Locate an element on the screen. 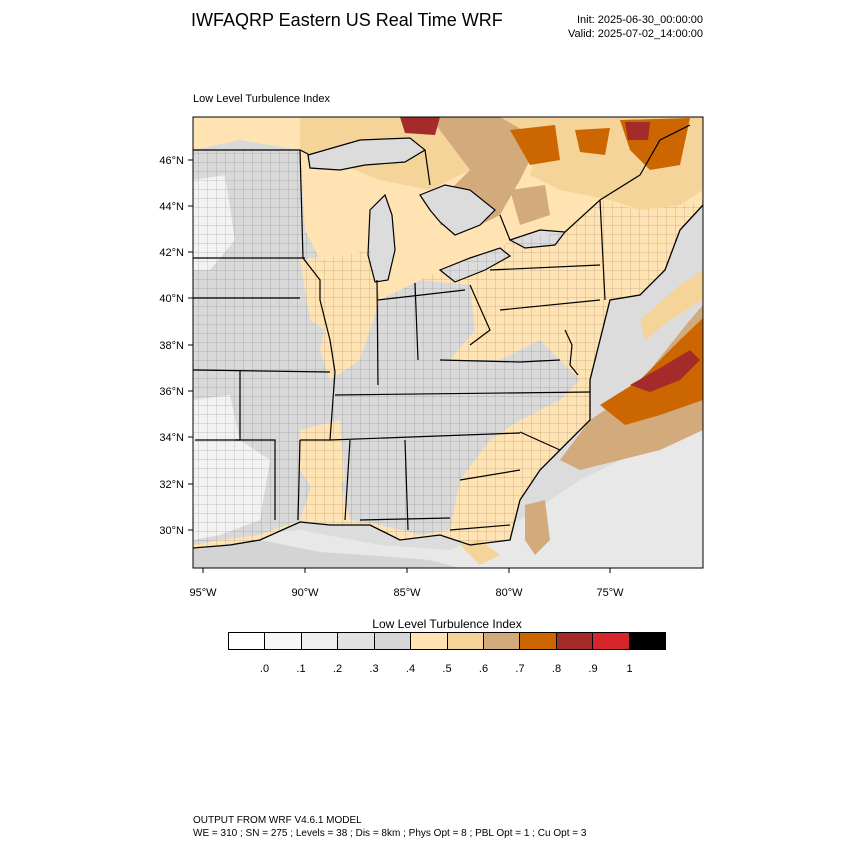  lat-label: 42°N is located at coordinates (171, 253).